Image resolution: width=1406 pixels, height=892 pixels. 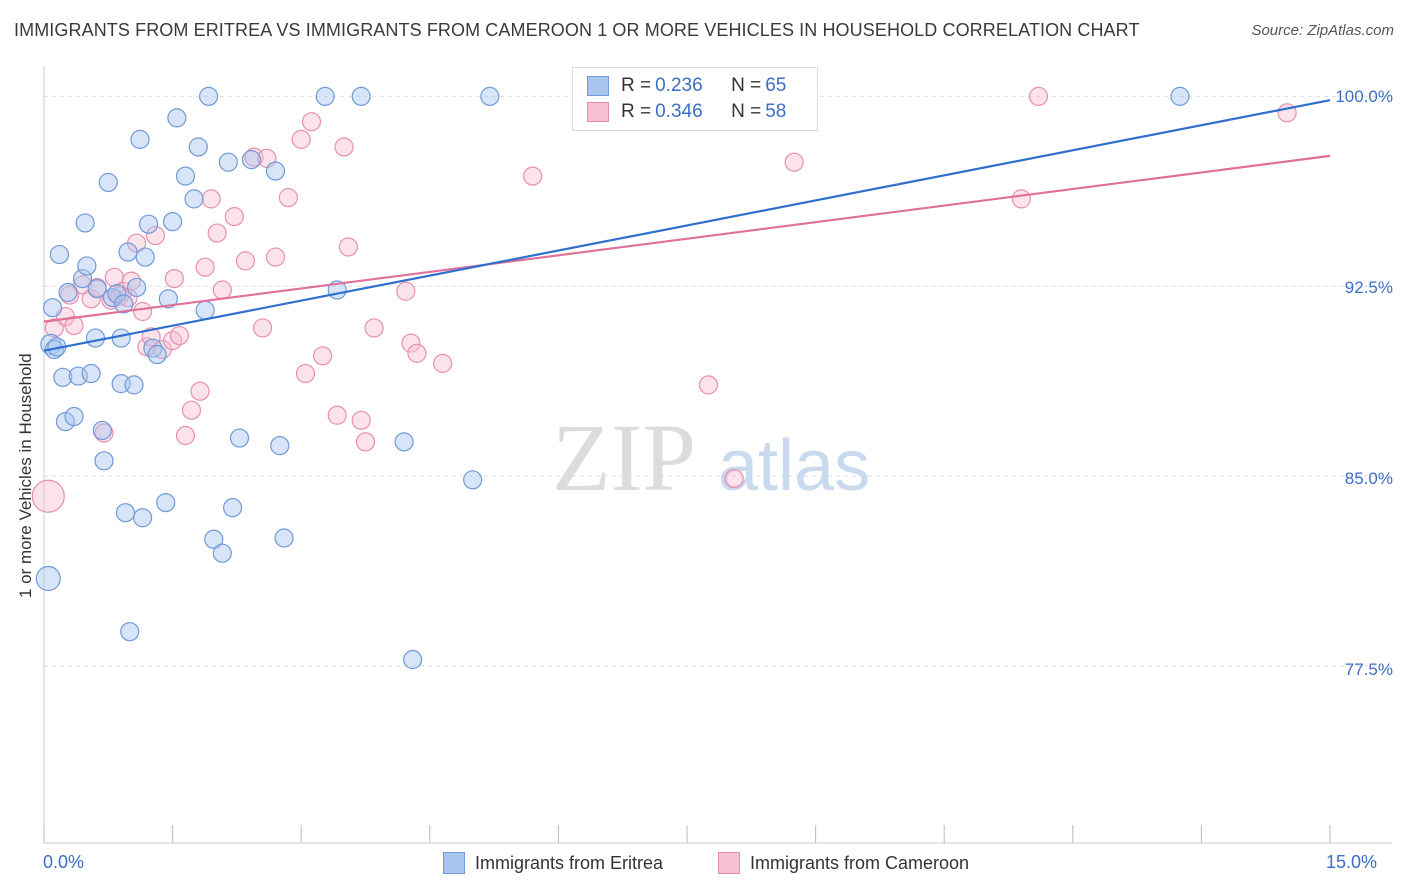 What do you see at coordinates (454, 863) in the screenshot?
I see `eritrea-legend-swatch-icon` at bounding box center [454, 863].